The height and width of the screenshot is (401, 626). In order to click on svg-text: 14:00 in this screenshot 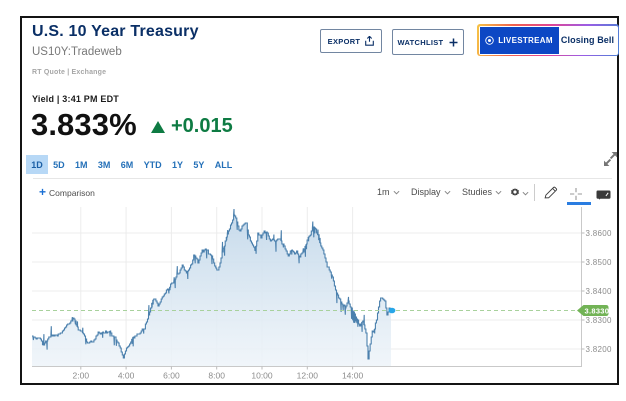, I will do `click(353, 376)`.